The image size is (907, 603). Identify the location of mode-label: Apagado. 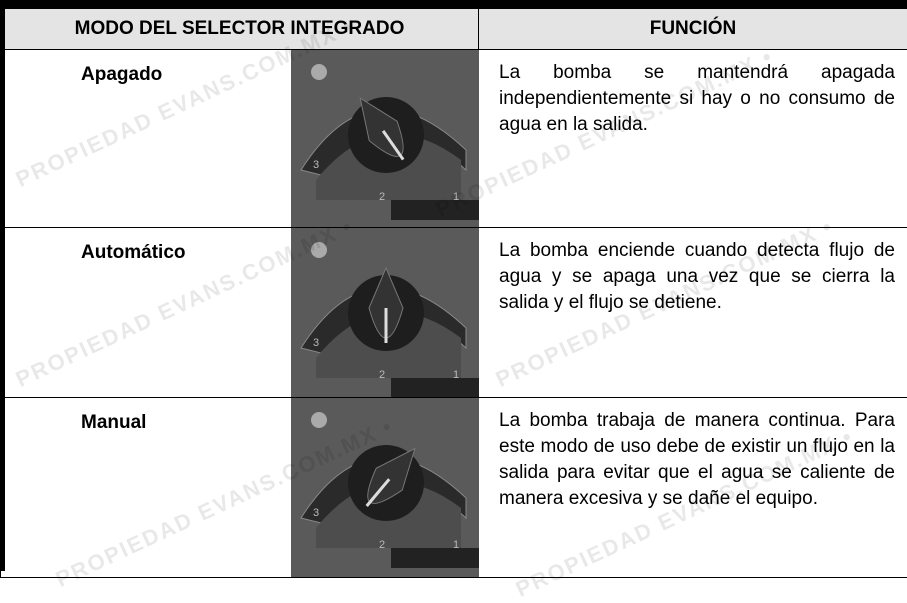
(121, 75).